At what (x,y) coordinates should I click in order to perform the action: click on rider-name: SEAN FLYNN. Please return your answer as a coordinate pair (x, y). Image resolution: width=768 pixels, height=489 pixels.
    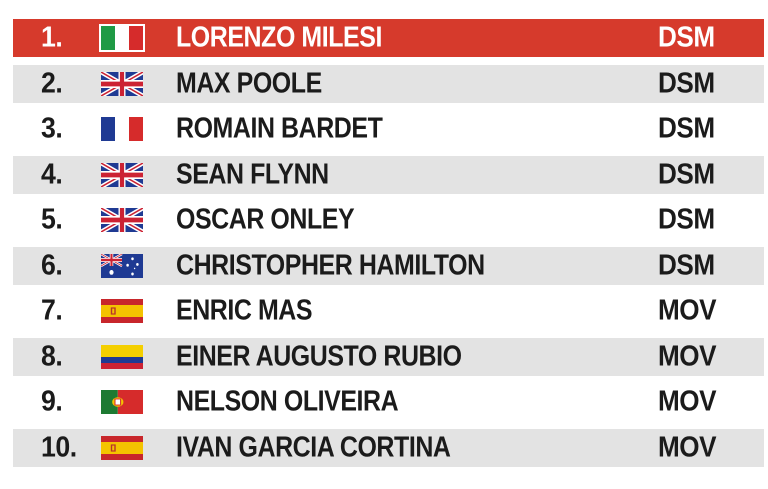
    Looking at the image, I should click on (252, 174).